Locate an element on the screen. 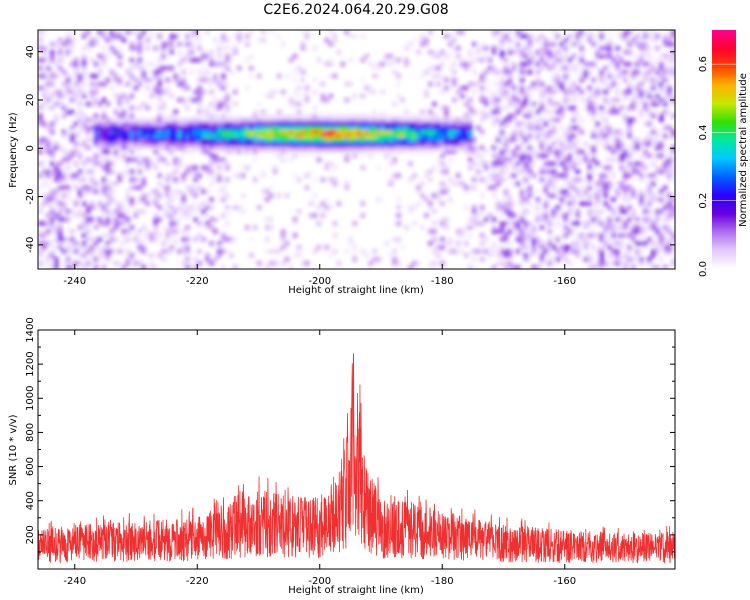 The height and width of the screenshot is (600, 750). heatmap-y-tick-label: -40 is located at coordinates (30, 245).